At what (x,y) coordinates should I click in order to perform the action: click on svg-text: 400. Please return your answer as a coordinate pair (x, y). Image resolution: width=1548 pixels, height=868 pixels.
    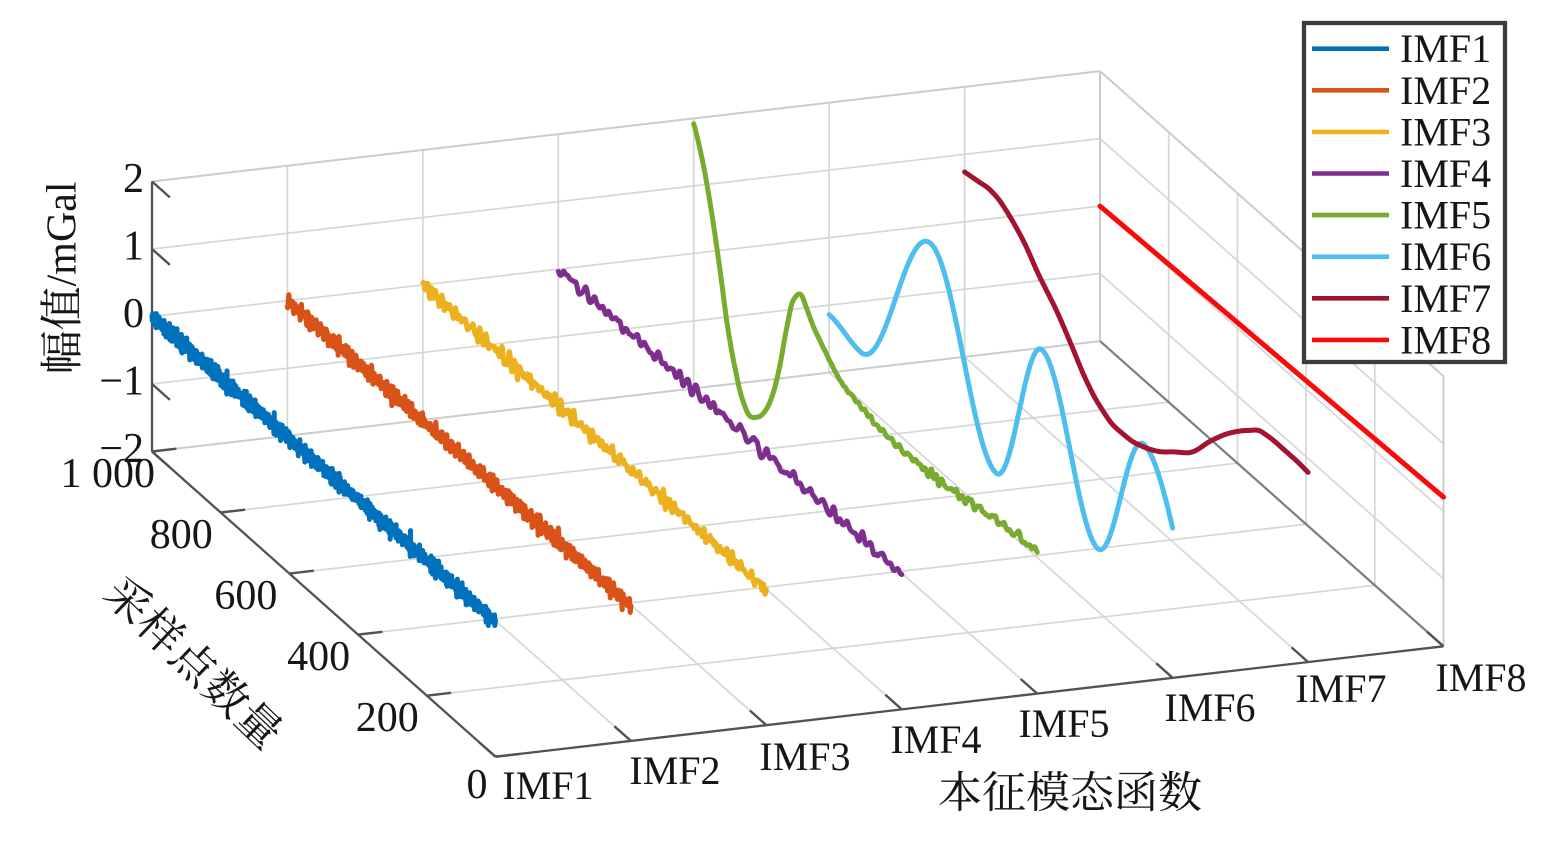
    Looking at the image, I should click on (318, 657).